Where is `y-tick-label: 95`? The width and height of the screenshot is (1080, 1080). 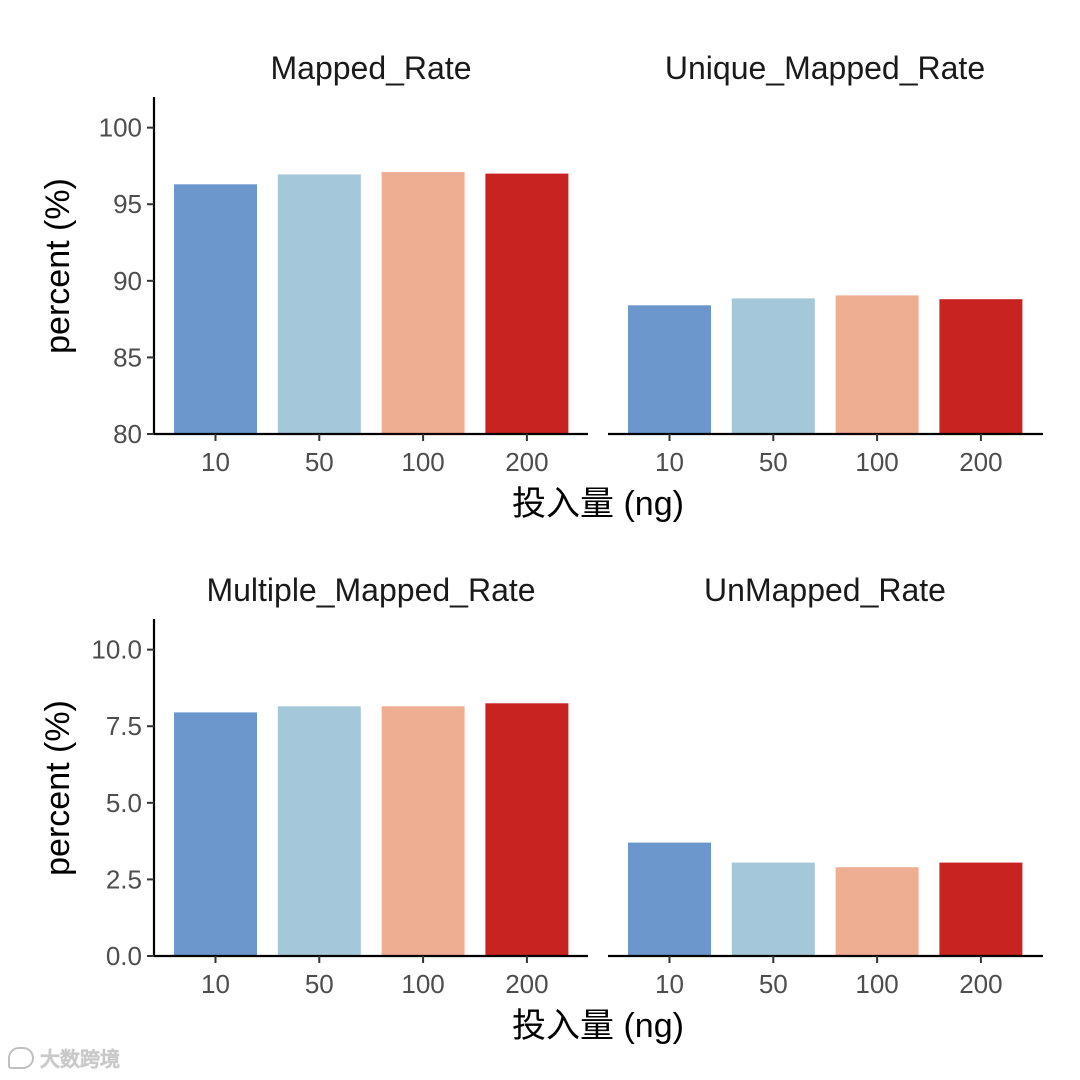 y-tick-label: 95 is located at coordinates (127, 204).